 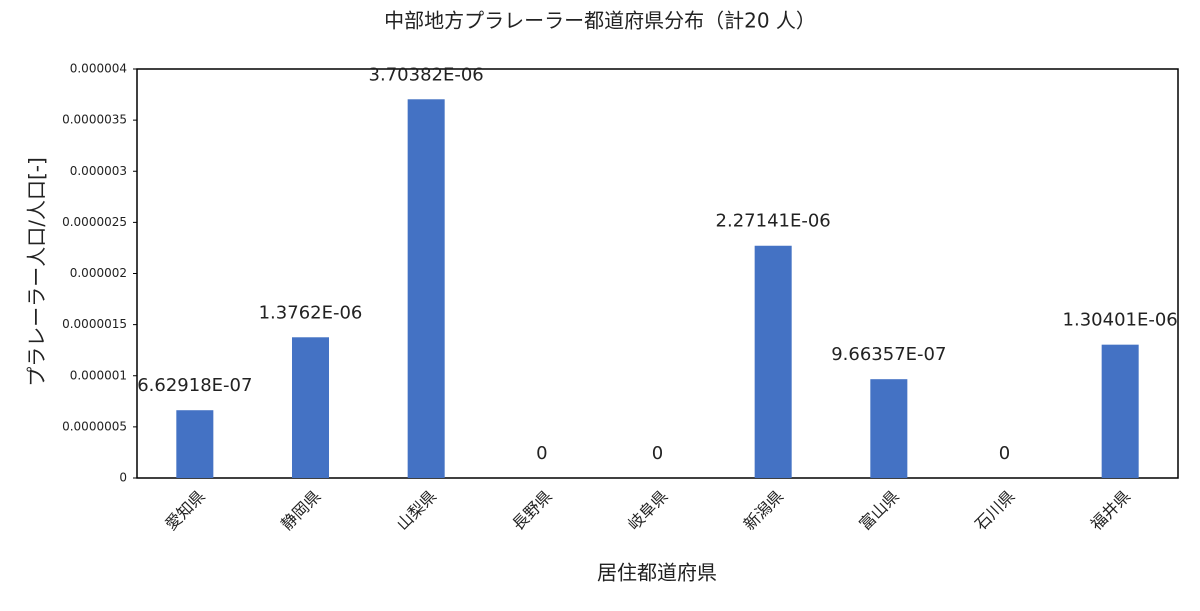 I want to click on y-tick-label: 0.000004, so click(x=98, y=69).